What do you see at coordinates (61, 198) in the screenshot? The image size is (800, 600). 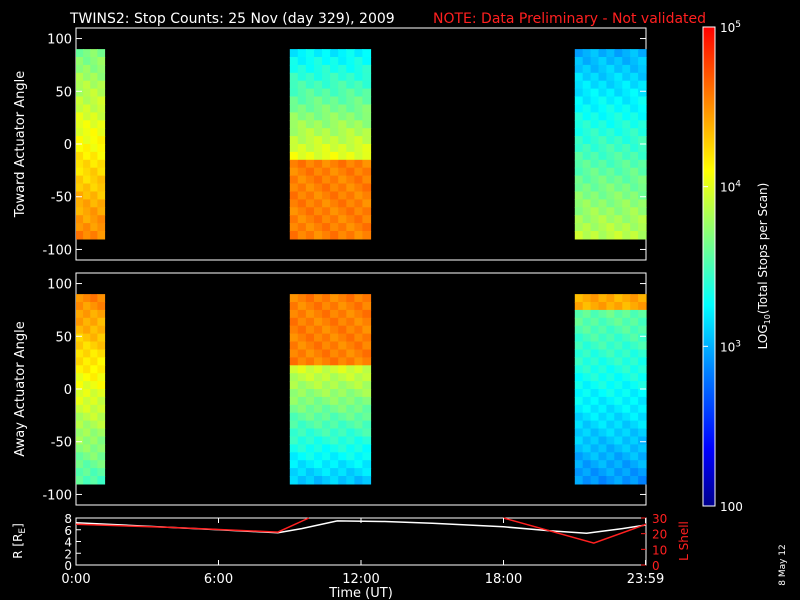 I see `y-tick-label: -50` at bounding box center [61, 198].